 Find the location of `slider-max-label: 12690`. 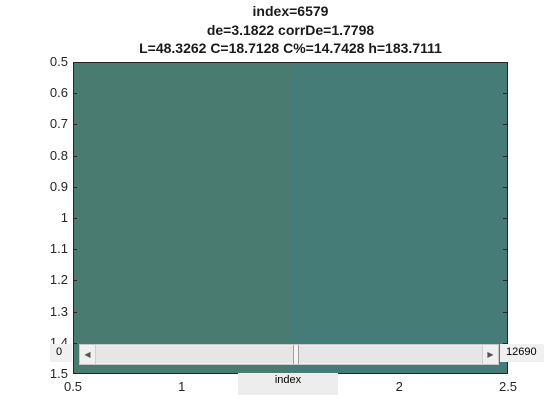

slider-max-label: 12690 is located at coordinates (522, 353).